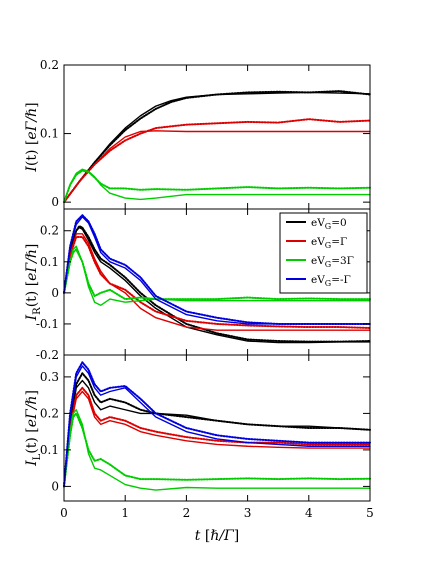 This screenshot has width=436, height=564. What do you see at coordinates (32, 137) in the screenshot?
I see `panel-top-ylabel: I(t) [eΓ/ℏ]` at bounding box center [32, 137].